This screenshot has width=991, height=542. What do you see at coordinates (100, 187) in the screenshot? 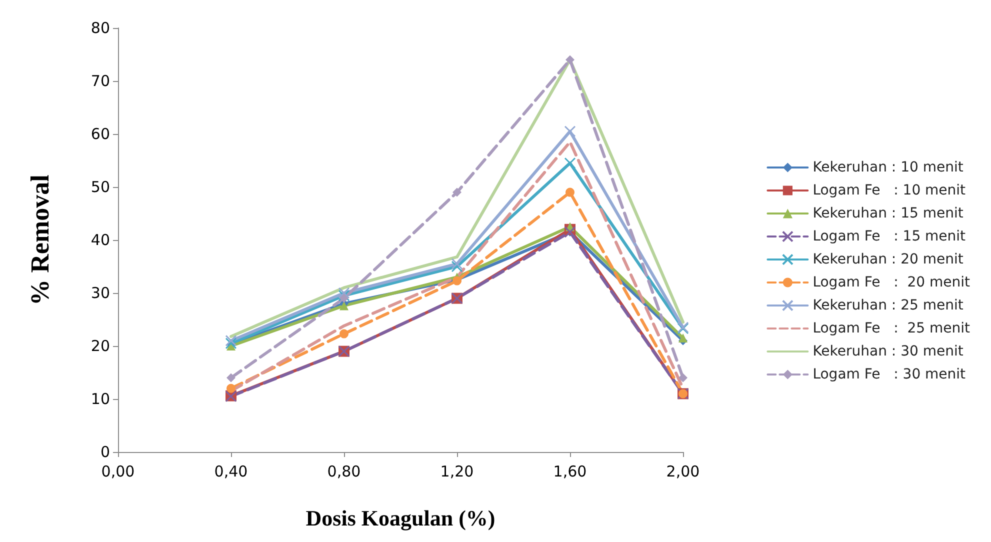
I see `y-tick-label: 50` at bounding box center [100, 187].